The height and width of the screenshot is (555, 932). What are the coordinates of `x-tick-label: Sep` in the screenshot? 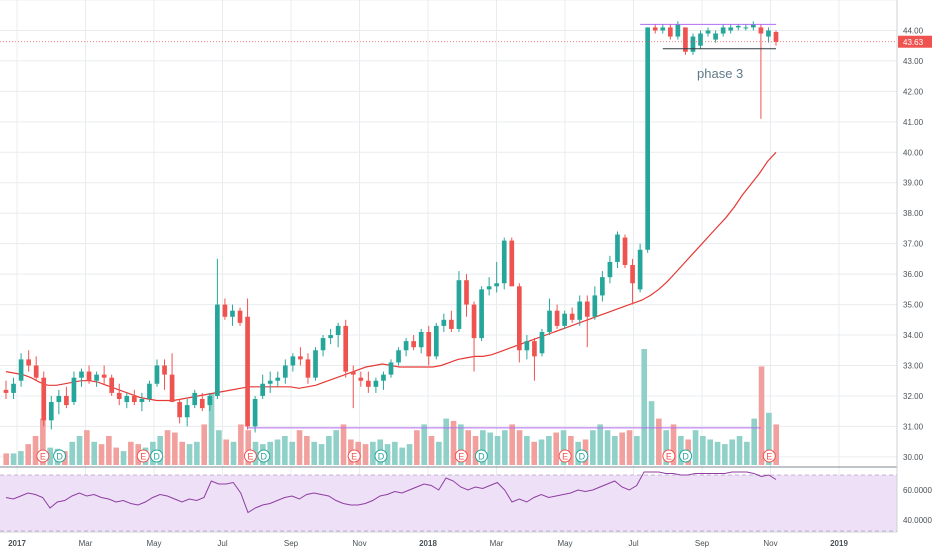 It's located at (702, 543).